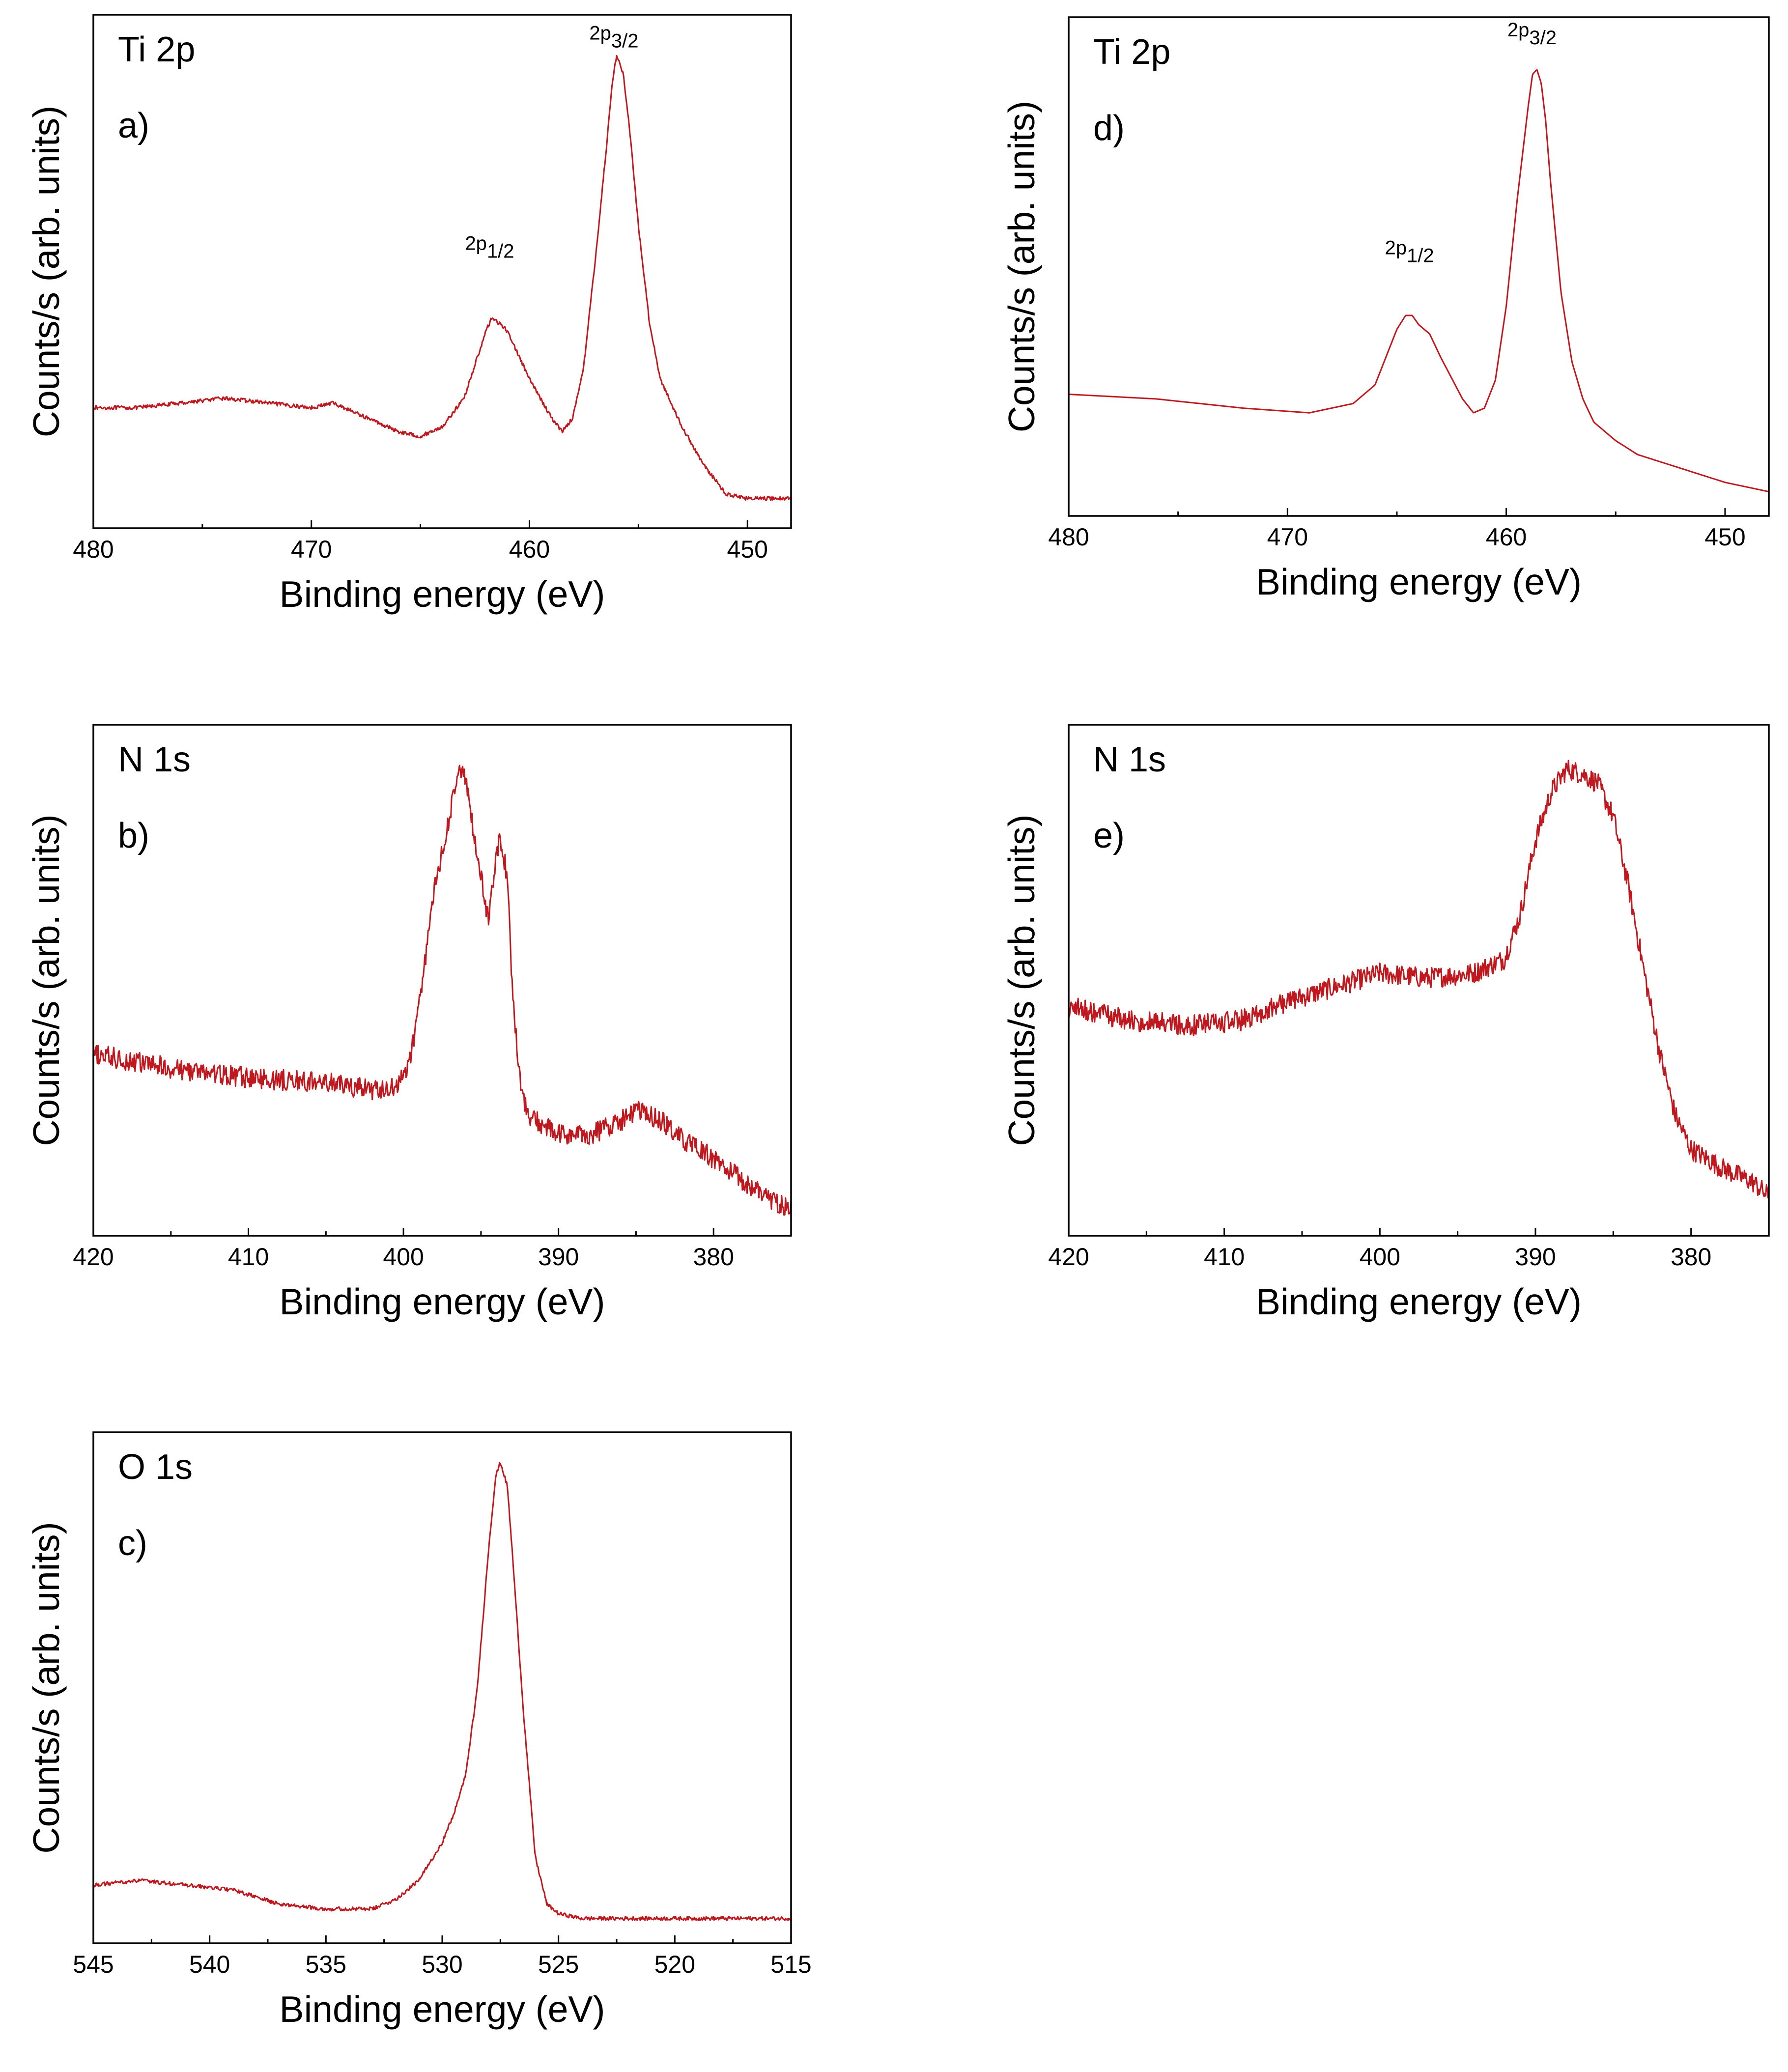 The height and width of the screenshot is (2072, 1788). I want to click on spectrum-line-c, so click(442, 1691).